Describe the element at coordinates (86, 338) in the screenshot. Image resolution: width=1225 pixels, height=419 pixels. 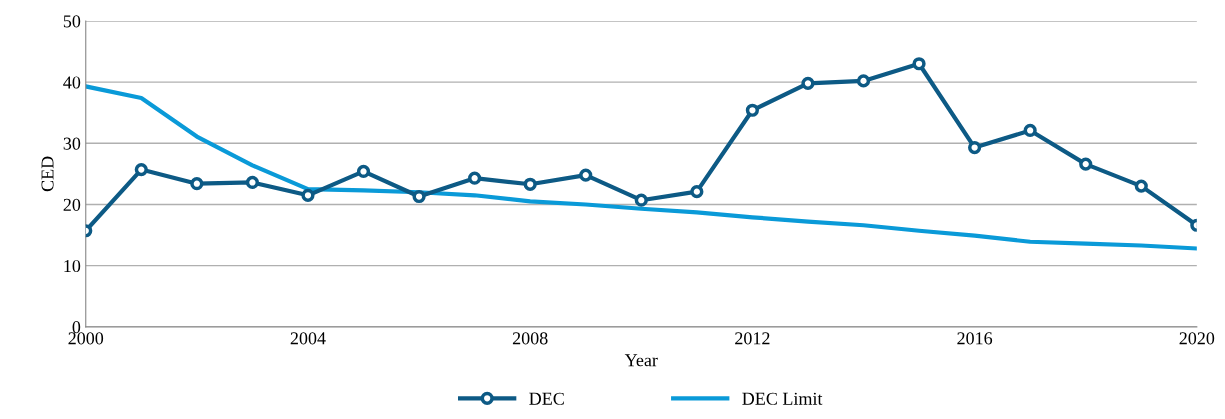
I see `x-tick-label: 2000` at that location.